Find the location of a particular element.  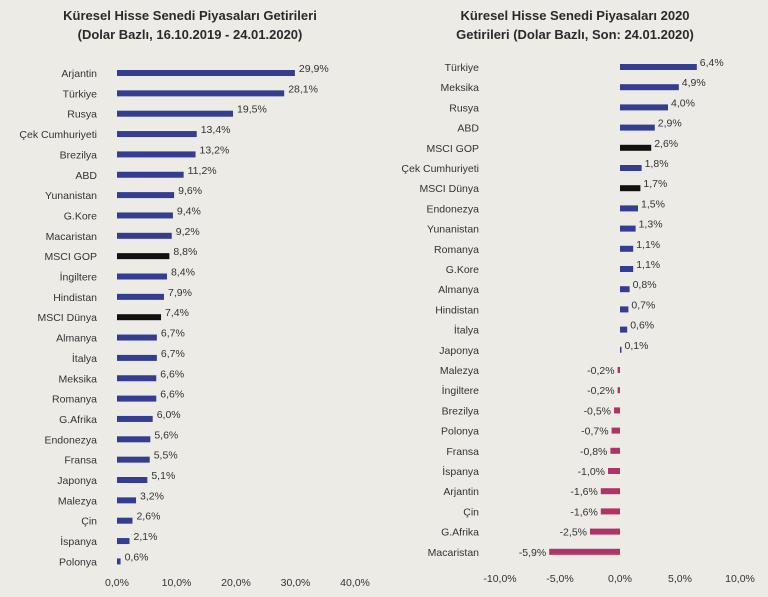

bar-fransa is located at coordinates (133, 459).